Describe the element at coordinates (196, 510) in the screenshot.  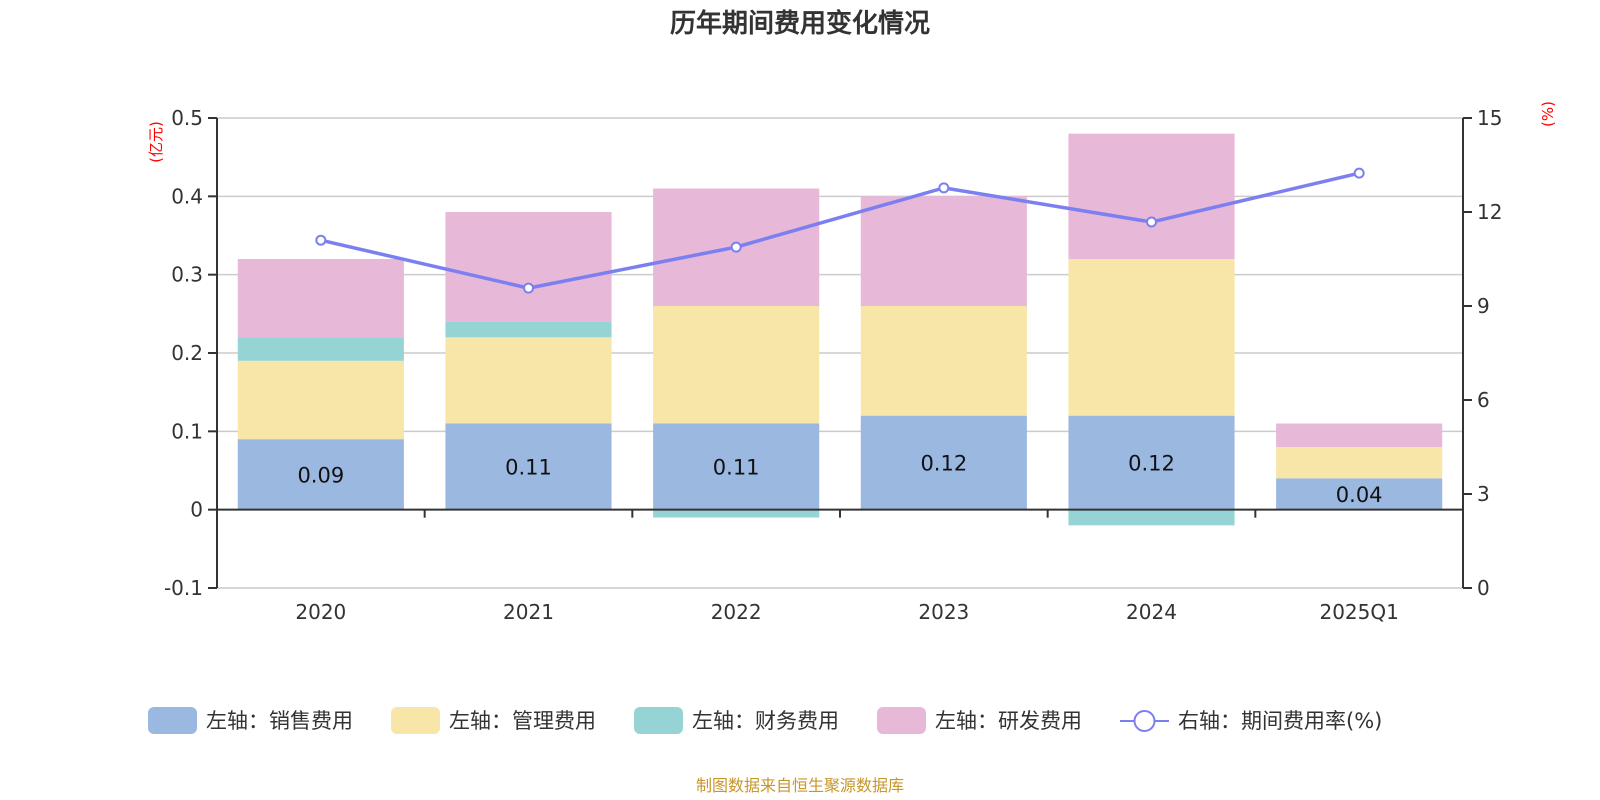
I see `left-axis-tick-label: 0` at that location.